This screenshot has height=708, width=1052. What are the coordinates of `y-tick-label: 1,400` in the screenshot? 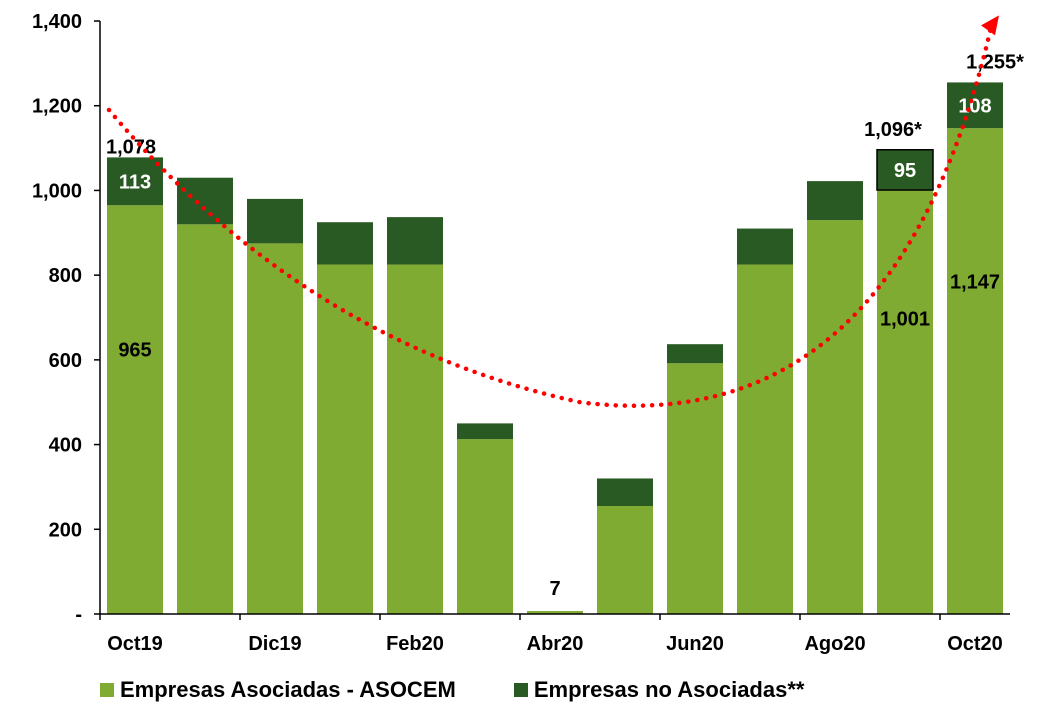 It's located at (57, 22).